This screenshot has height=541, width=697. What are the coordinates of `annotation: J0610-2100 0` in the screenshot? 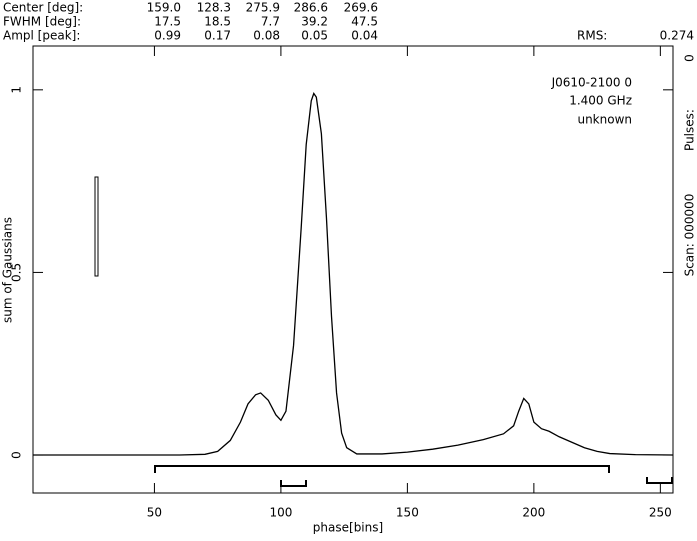 It's located at (591, 83).